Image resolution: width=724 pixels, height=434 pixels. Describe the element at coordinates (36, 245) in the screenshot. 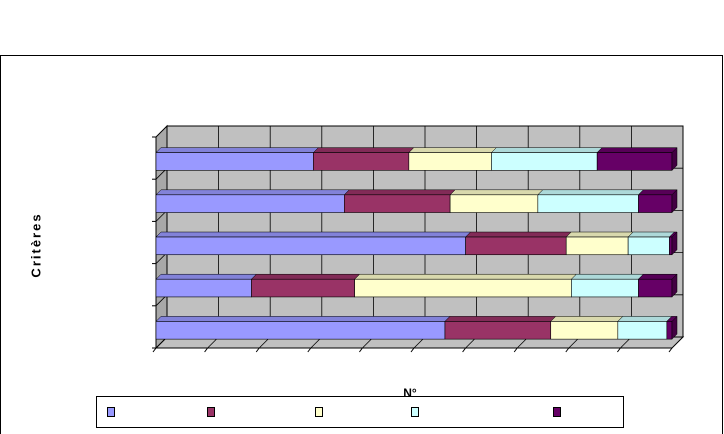

I see `y-axis-label: Critères` at that location.